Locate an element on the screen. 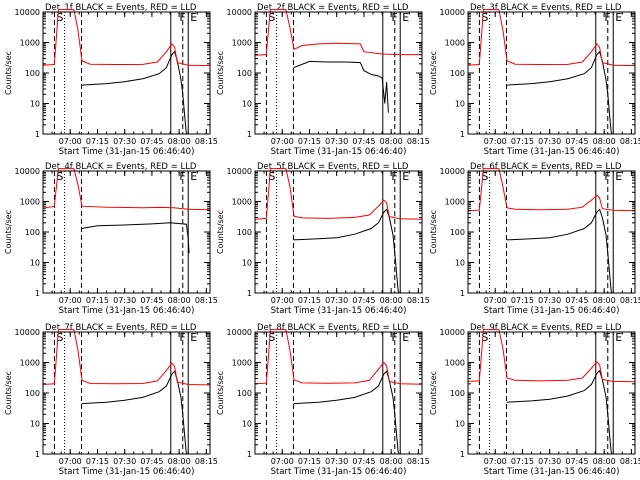 The image size is (640, 480). x-tick-label: 07:45 is located at coordinates (151, 141).